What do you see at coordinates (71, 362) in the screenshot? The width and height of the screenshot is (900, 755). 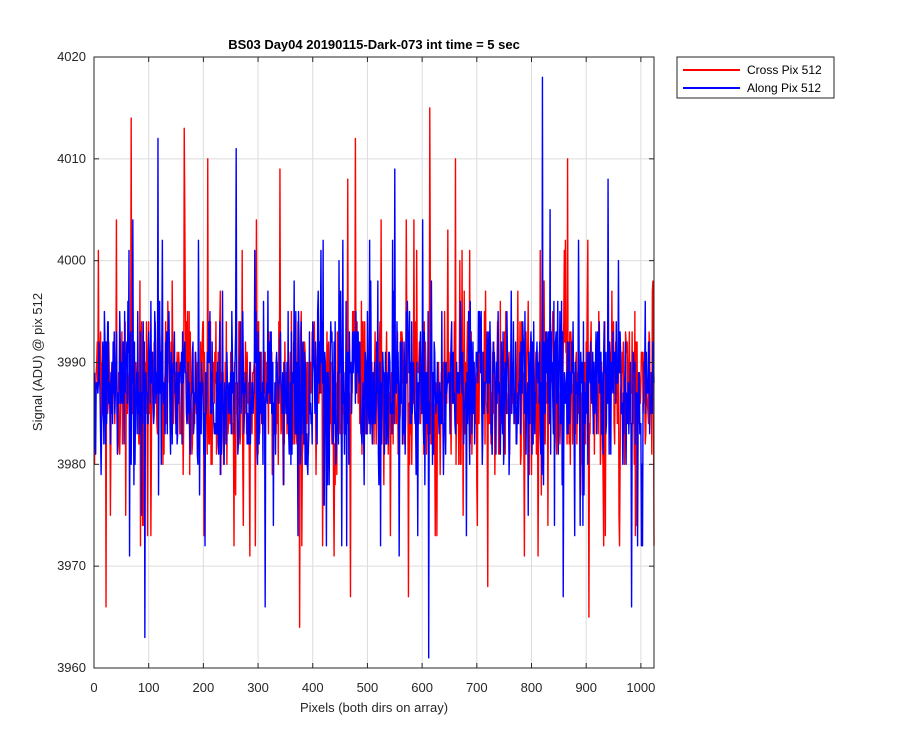 I see `y-tick-label: 3990` at bounding box center [71, 362].